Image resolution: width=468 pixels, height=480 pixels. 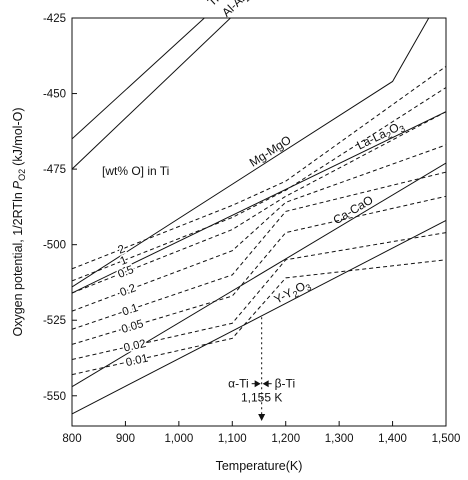 What do you see at coordinates (261, 369) in the screenshot?
I see `transition-annotation: α-Ti β-Ti 1,155 K` at bounding box center [261, 369].